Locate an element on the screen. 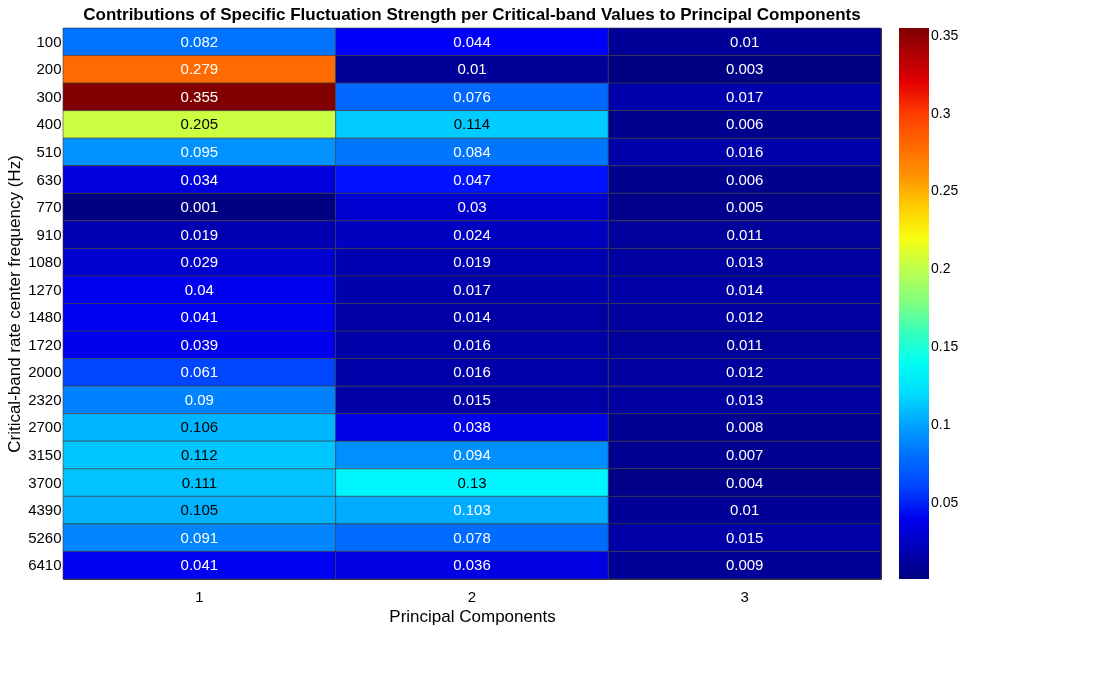 The width and height of the screenshot is (1115, 678). data-label: 0.084 is located at coordinates (472, 151).